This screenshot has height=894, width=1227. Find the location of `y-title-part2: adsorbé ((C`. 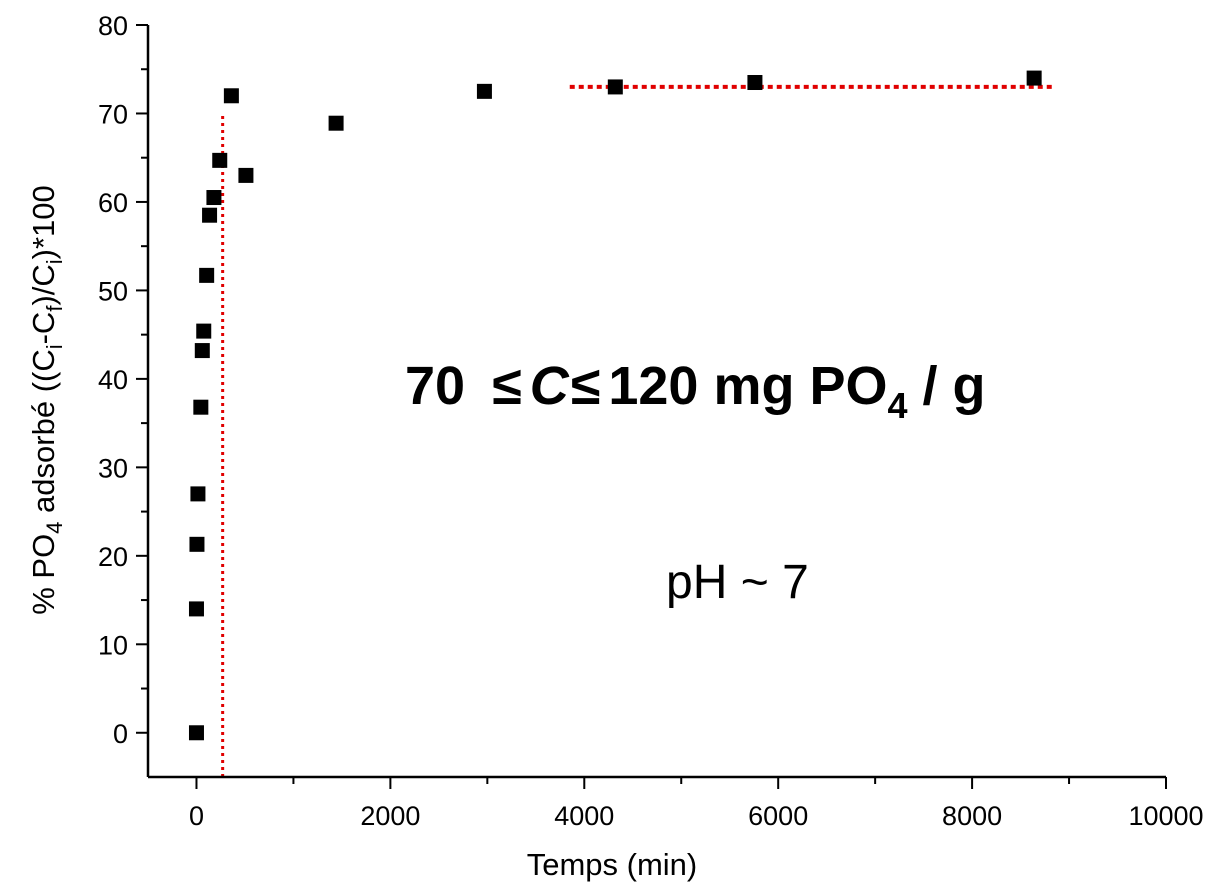

y-title-part2: adsorbé ((C is located at coordinates (43, 435).